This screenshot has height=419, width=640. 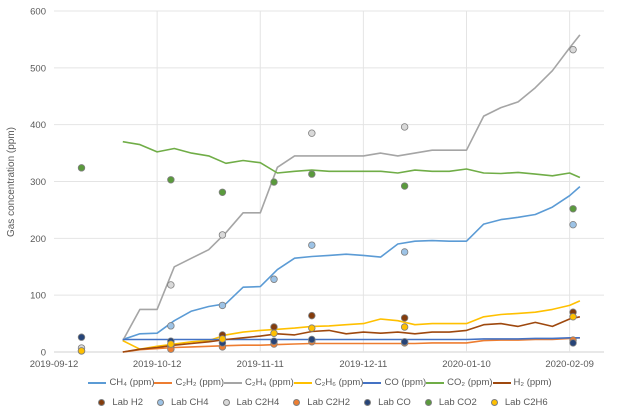 I want to click on legend-label: C₂H₆ (ppm), so click(x=339, y=382).